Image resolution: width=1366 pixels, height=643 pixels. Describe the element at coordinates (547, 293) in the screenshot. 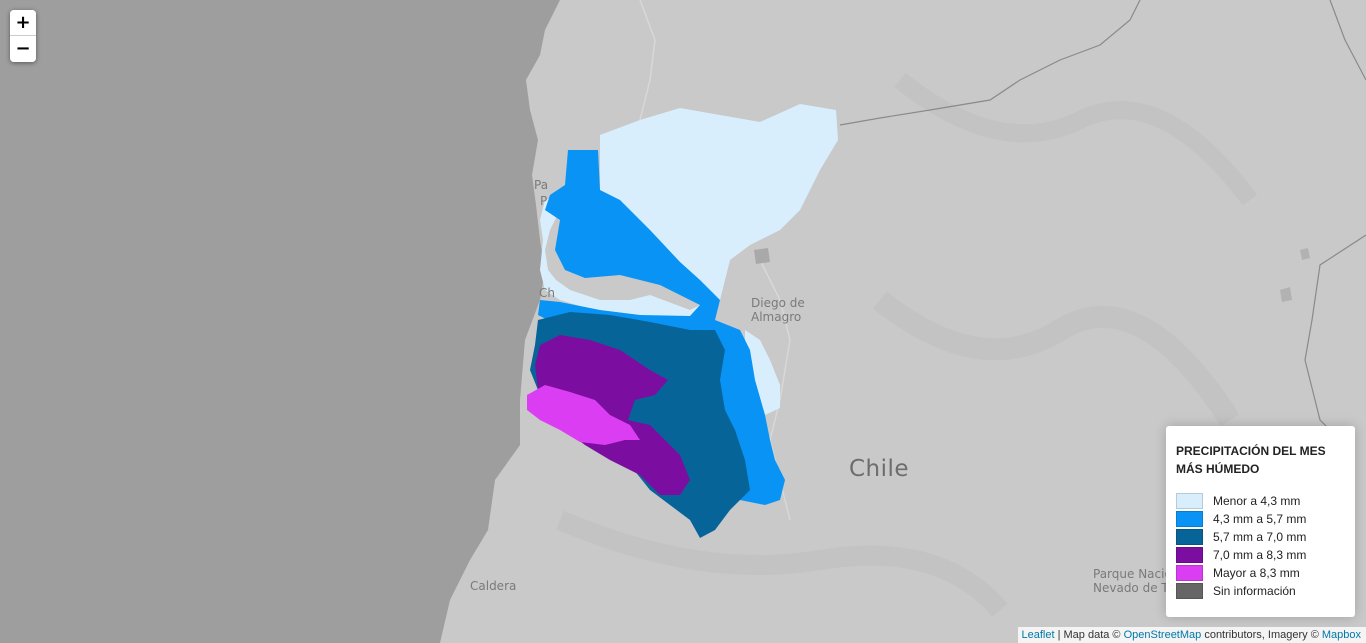

I see `partial-label: Ch` at that location.